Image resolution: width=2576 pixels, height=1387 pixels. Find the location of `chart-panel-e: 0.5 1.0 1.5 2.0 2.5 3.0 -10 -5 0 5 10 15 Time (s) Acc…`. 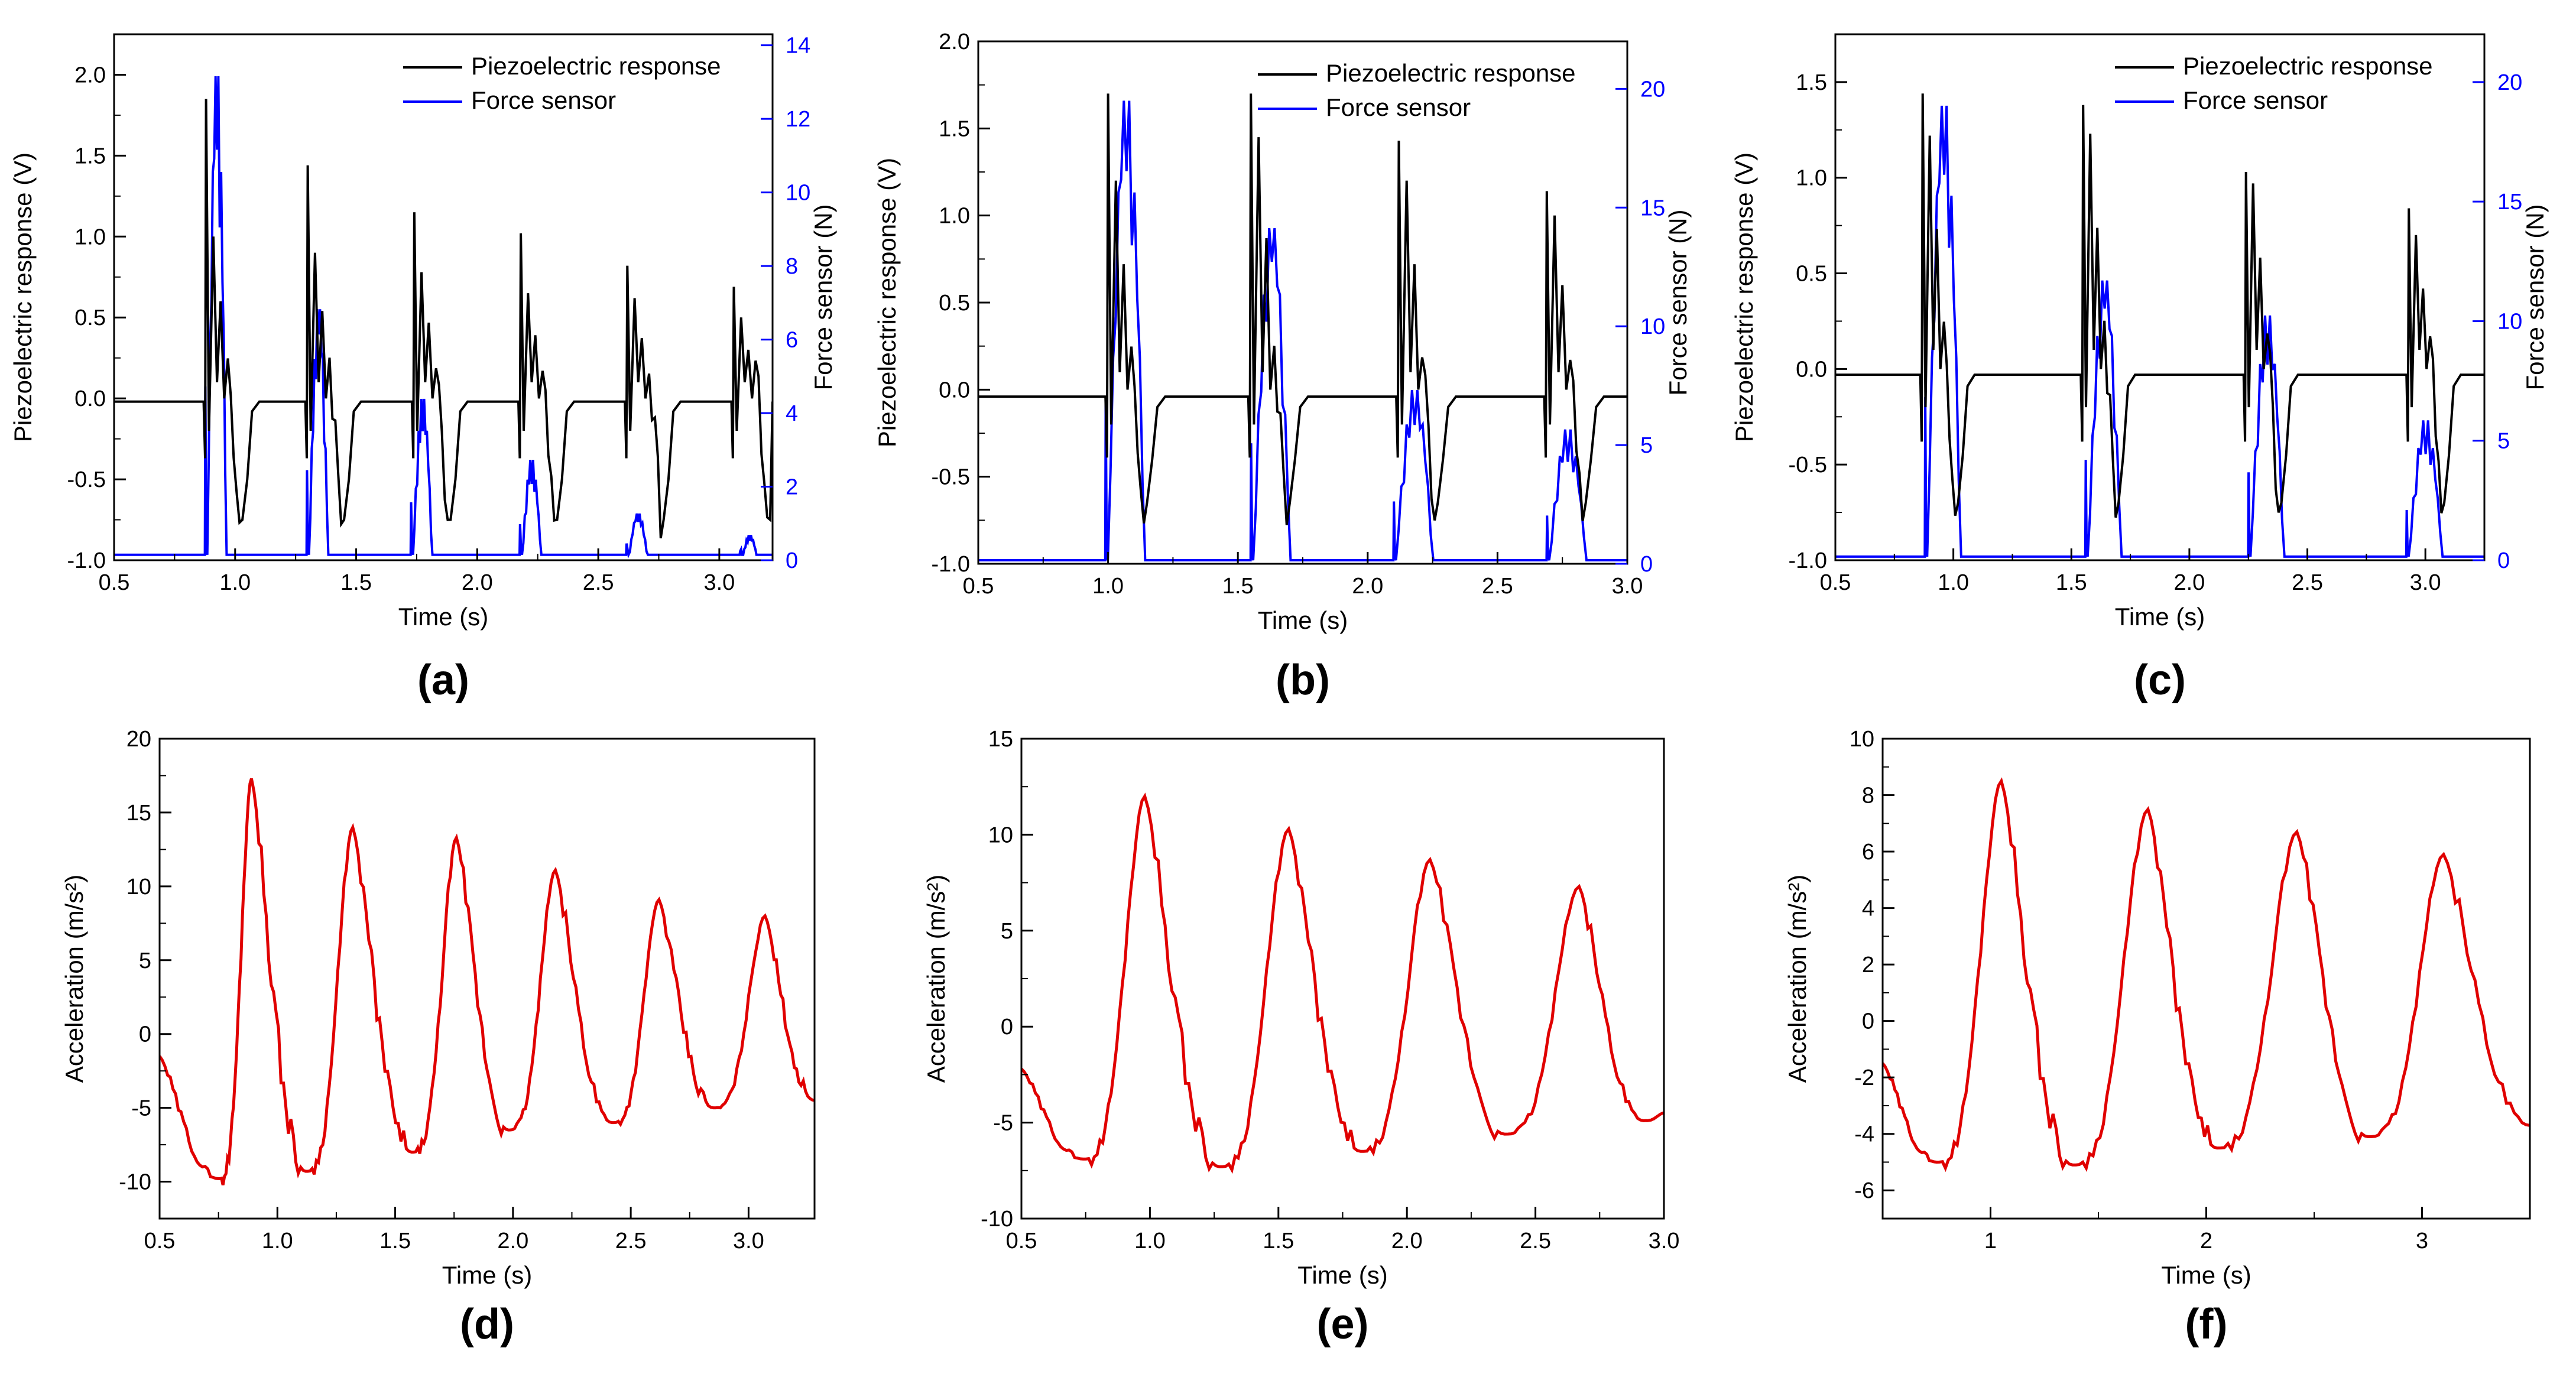

chart-panel-e: 0.5 1.0 1.5 2.0 2.5 3.0 -10 -5 0 5 10 15 Time (s) Acc… is located at coordinates (1300, 1037).